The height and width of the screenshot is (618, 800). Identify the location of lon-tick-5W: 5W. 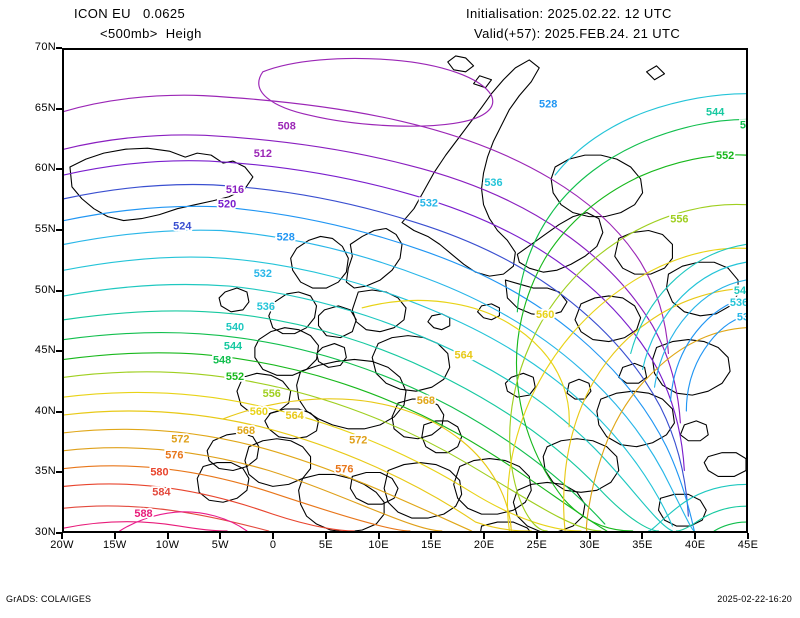
(220, 545).